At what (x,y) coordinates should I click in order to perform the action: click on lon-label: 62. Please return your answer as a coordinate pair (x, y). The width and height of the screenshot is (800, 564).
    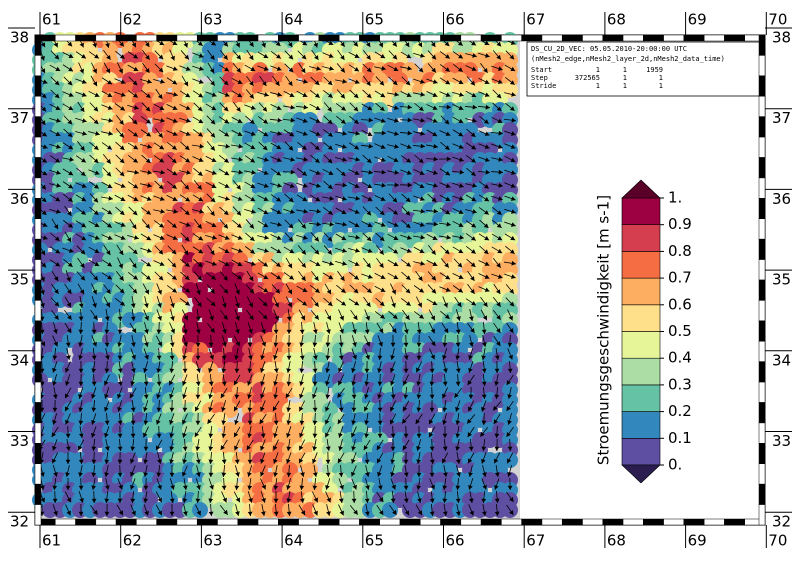
    Looking at the image, I should click on (132, 541).